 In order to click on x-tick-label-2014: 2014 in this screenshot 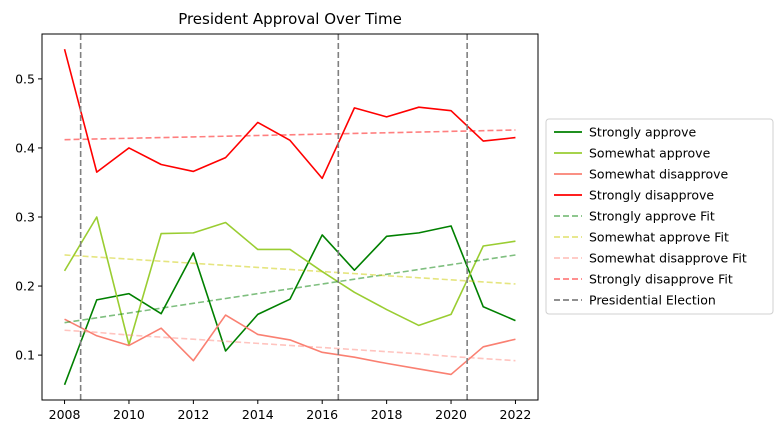, I will do `click(258, 414)`.